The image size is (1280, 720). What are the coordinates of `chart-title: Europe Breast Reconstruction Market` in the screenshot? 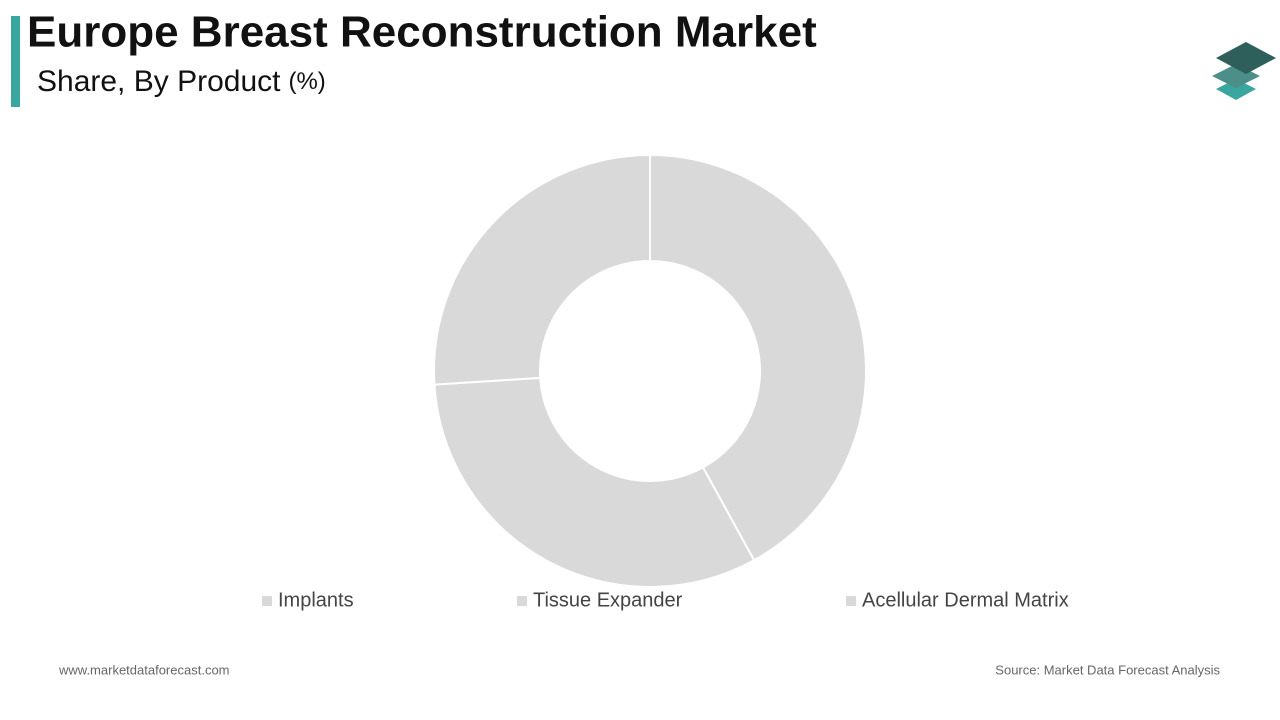 It's located at (422, 32).